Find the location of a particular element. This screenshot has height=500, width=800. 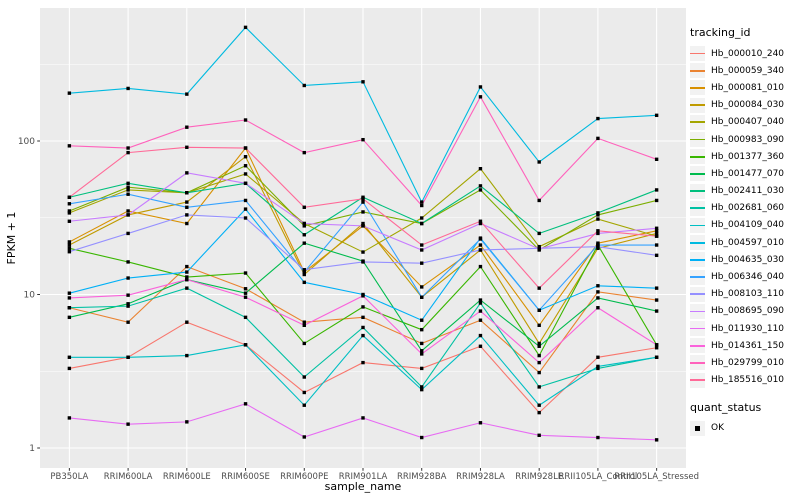

legend-item: Hb_011930_110 is located at coordinates (744, 328).